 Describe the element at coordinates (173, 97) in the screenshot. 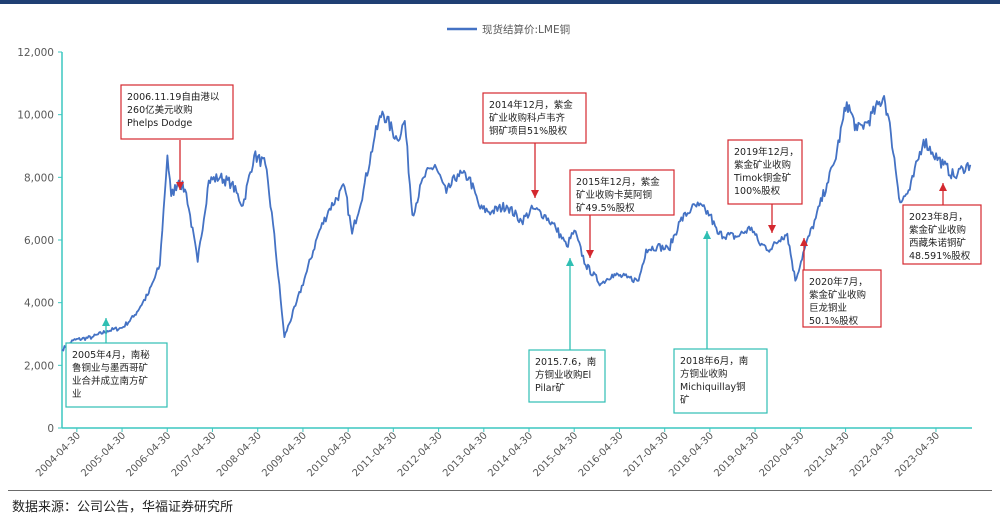

I see `annotation-text-line: 2006.11.19自由港以` at that location.